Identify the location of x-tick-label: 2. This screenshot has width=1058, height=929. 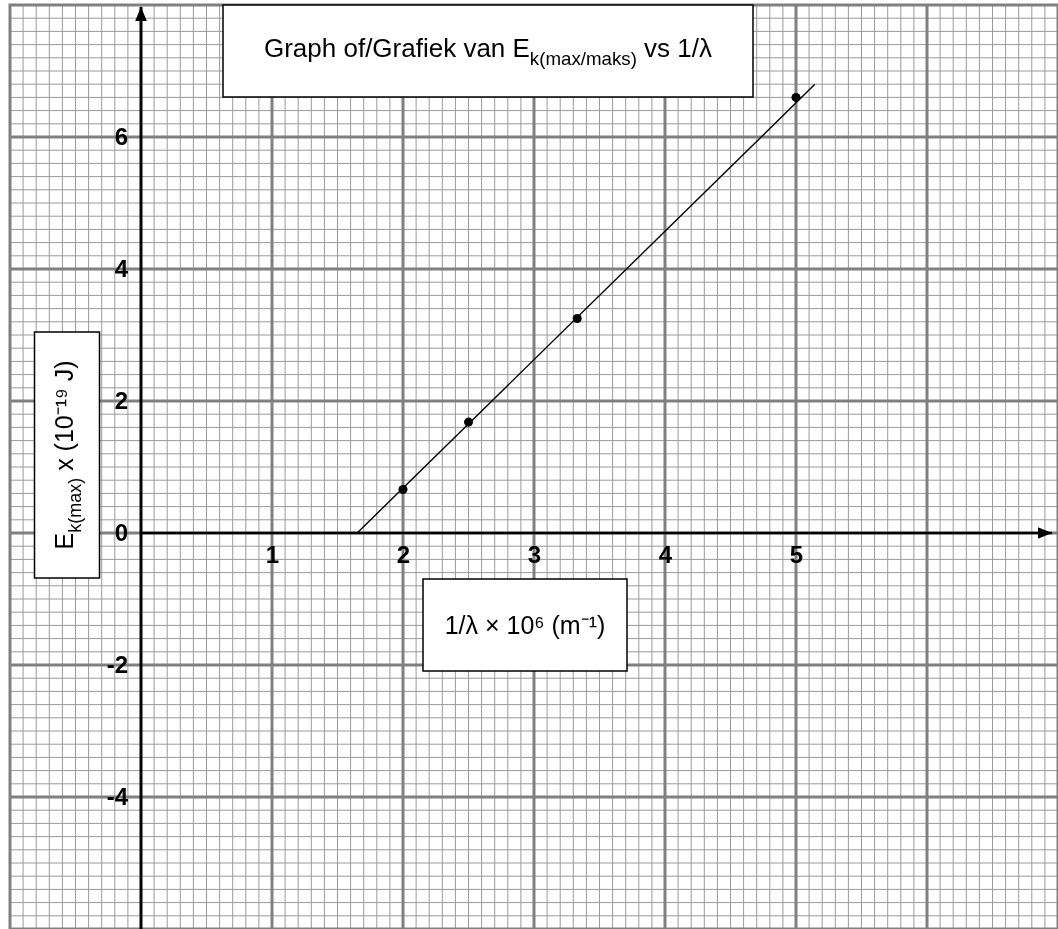
(403, 555).